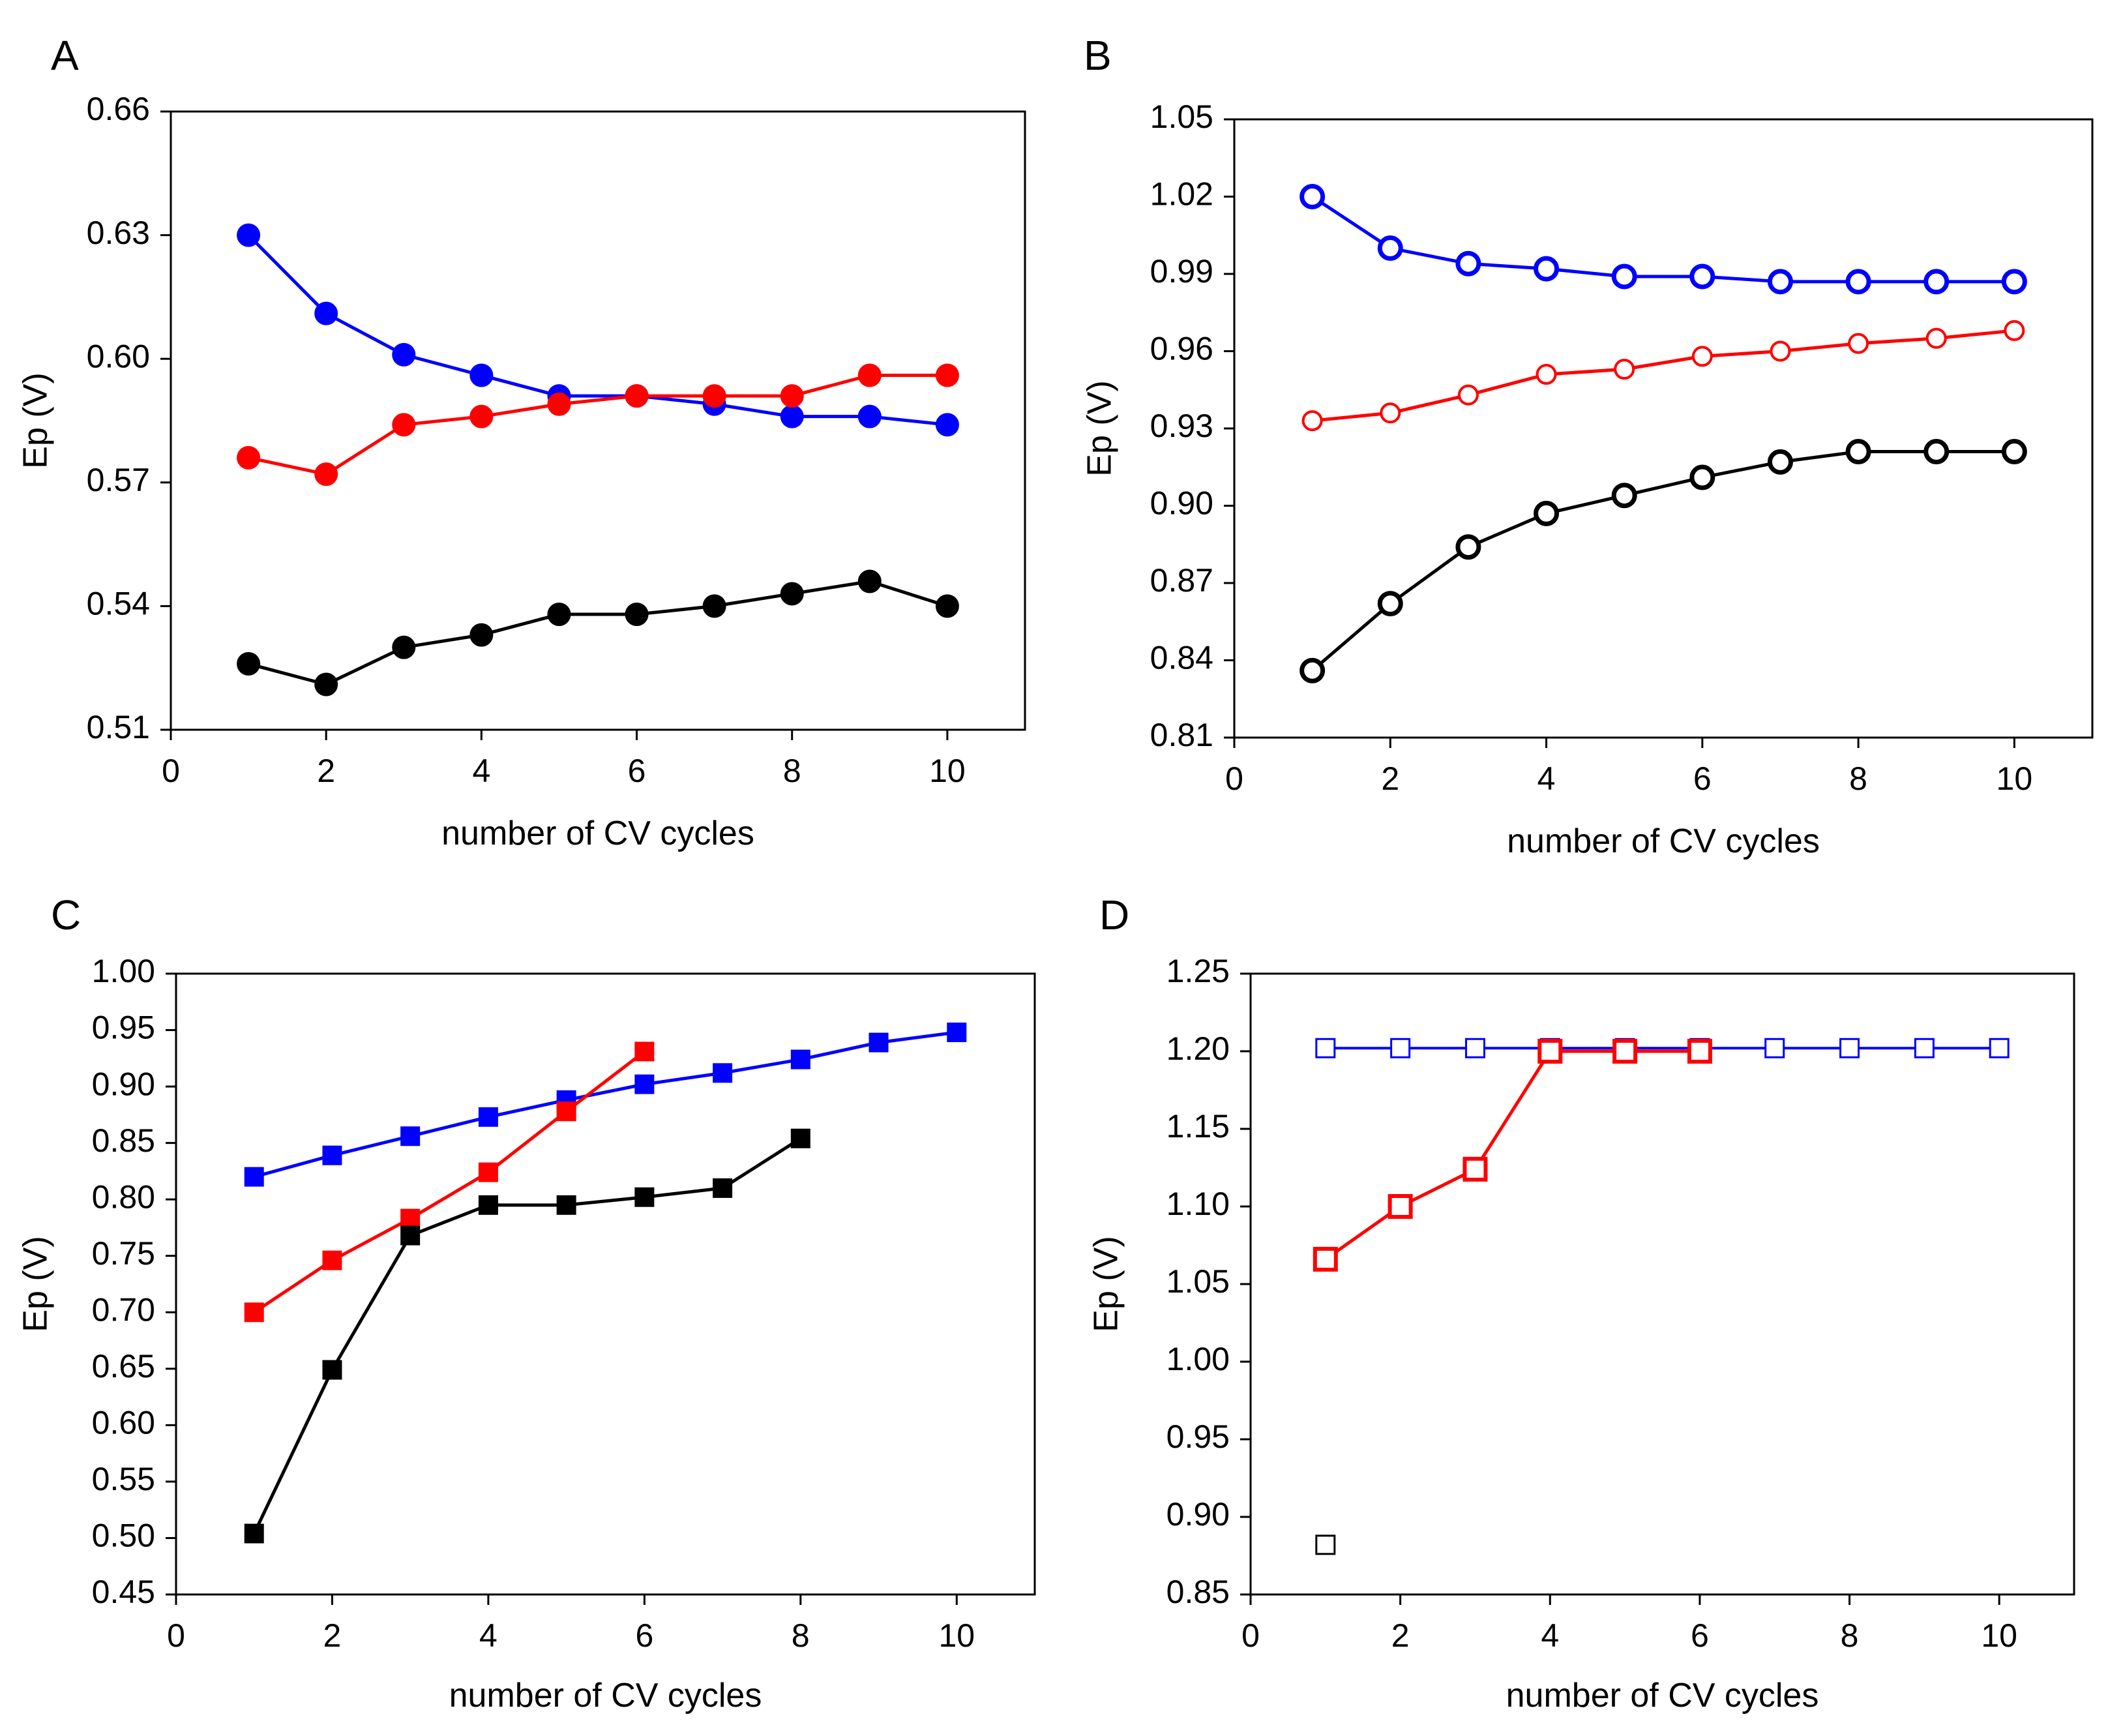 The width and height of the screenshot is (2123, 1736). What do you see at coordinates (1181, 580) in the screenshot?
I see `y-tick-label: 0.87` at bounding box center [1181, 580].